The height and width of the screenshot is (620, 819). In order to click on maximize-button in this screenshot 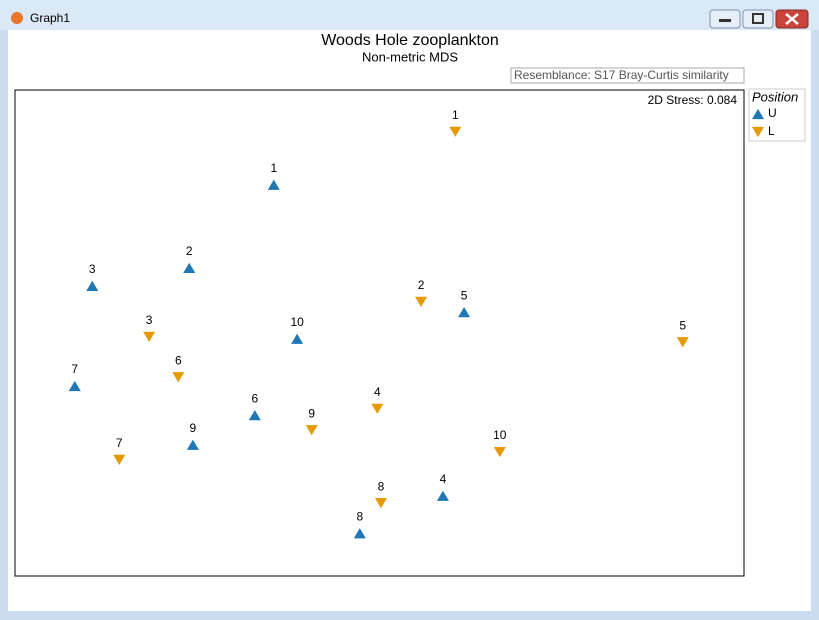, I will do `click(758, 19)`.